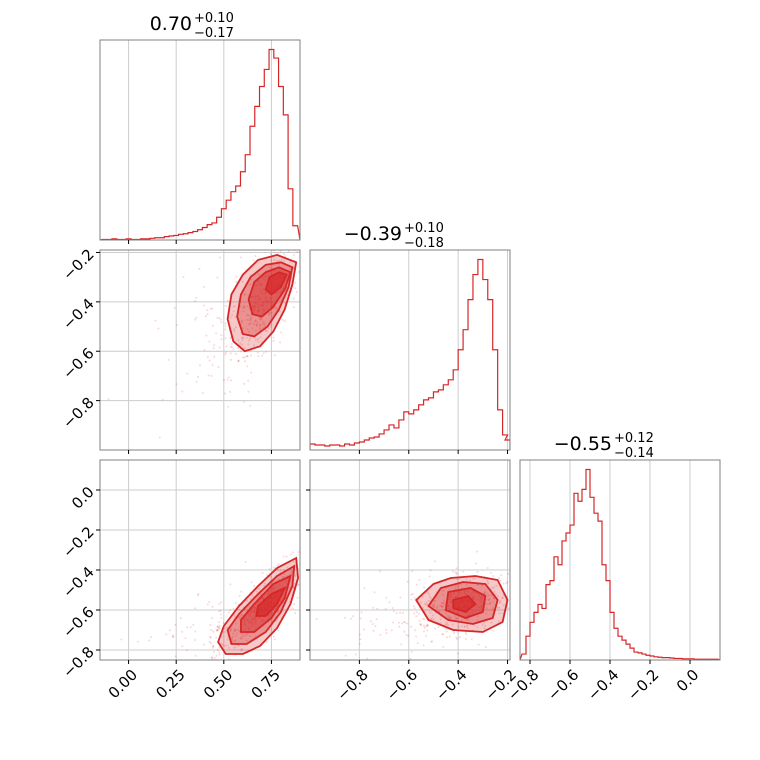 This screenshot has height=760, width=760. I want to click on histogram-bars, so click(200, 144).